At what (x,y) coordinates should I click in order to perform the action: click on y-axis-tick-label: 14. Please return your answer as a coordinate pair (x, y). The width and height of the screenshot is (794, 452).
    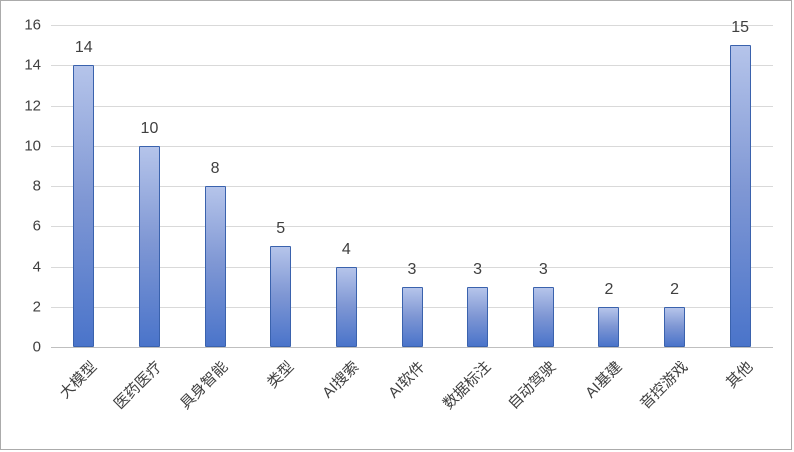
    Looking at the image, I should click on (32, 65).